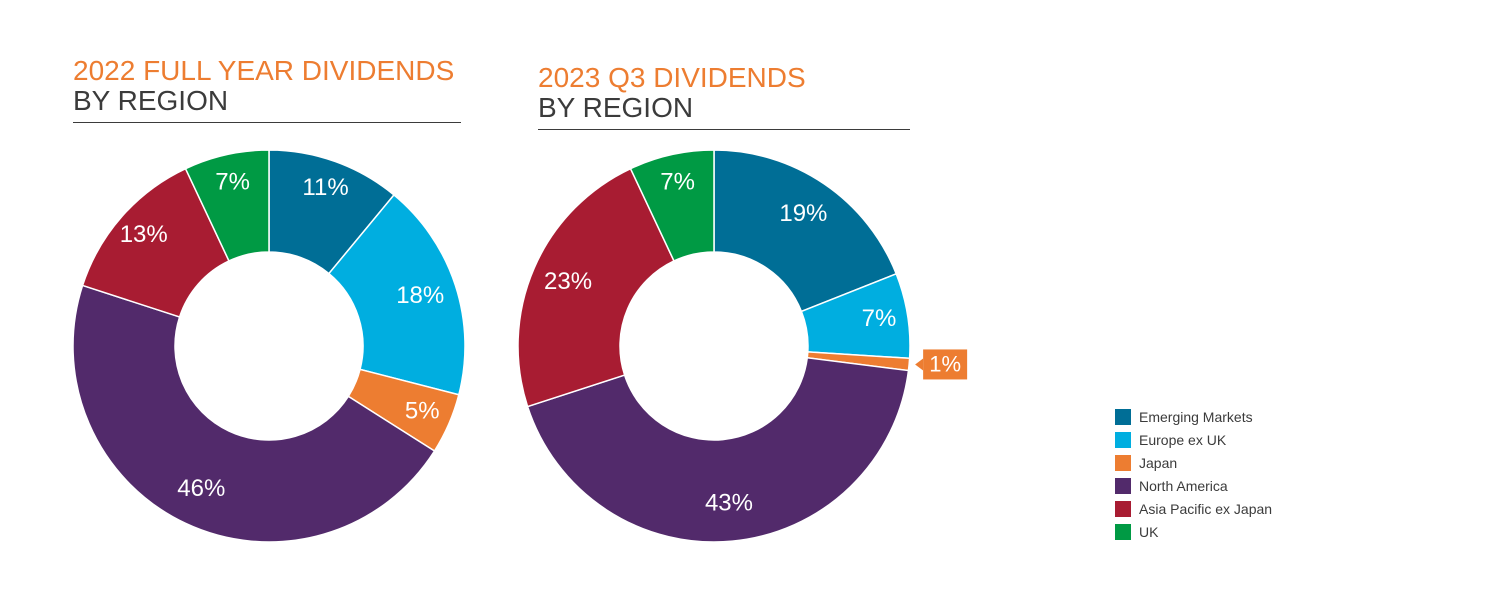 The width and height of the screenshot is (1504, 606). Describe the element at coordinates (724, 96) in the screenshot. I see `chart-title-2023-q3: 2023 Q3 DIVIDENDS BY REGION` at that location.